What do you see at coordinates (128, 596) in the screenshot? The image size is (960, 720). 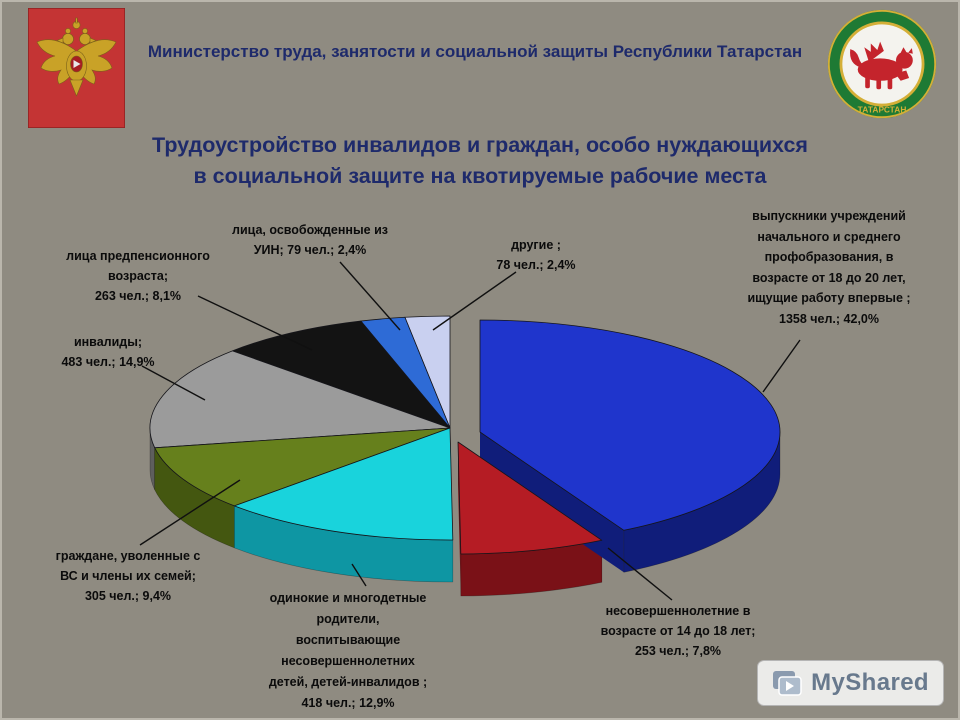 I see `label-line: 305 чел.; 9,4%` at bounding box center [128, 596].